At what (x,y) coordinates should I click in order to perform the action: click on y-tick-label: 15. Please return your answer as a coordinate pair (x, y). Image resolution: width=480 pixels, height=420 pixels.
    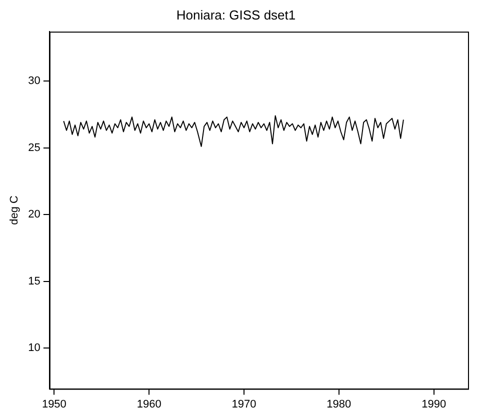
    Looking at the image, I should click on (34, 281).